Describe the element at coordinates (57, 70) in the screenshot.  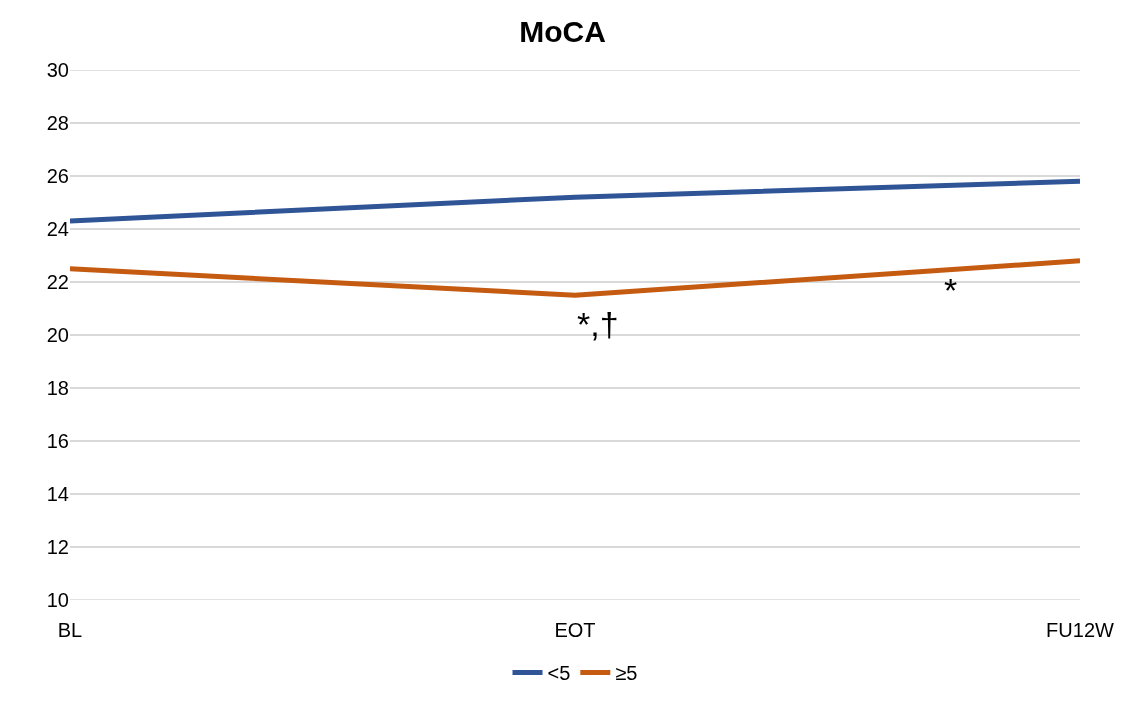
I see `y-tick-label: 30` at that location.